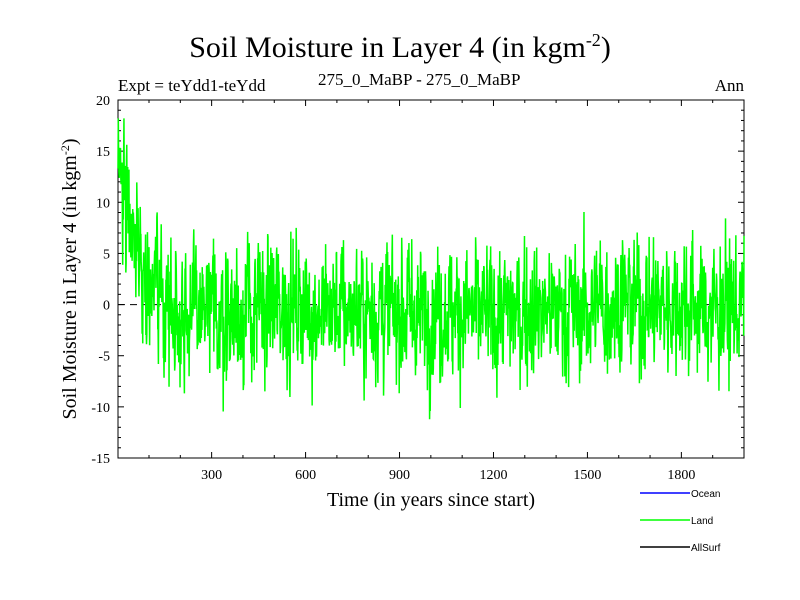 This screenshot has width=800, height=600. What do you see at coordinates (103, 152) in the screenshot?
I see `y-tick-label: 15` at bounding box center [103, 152].